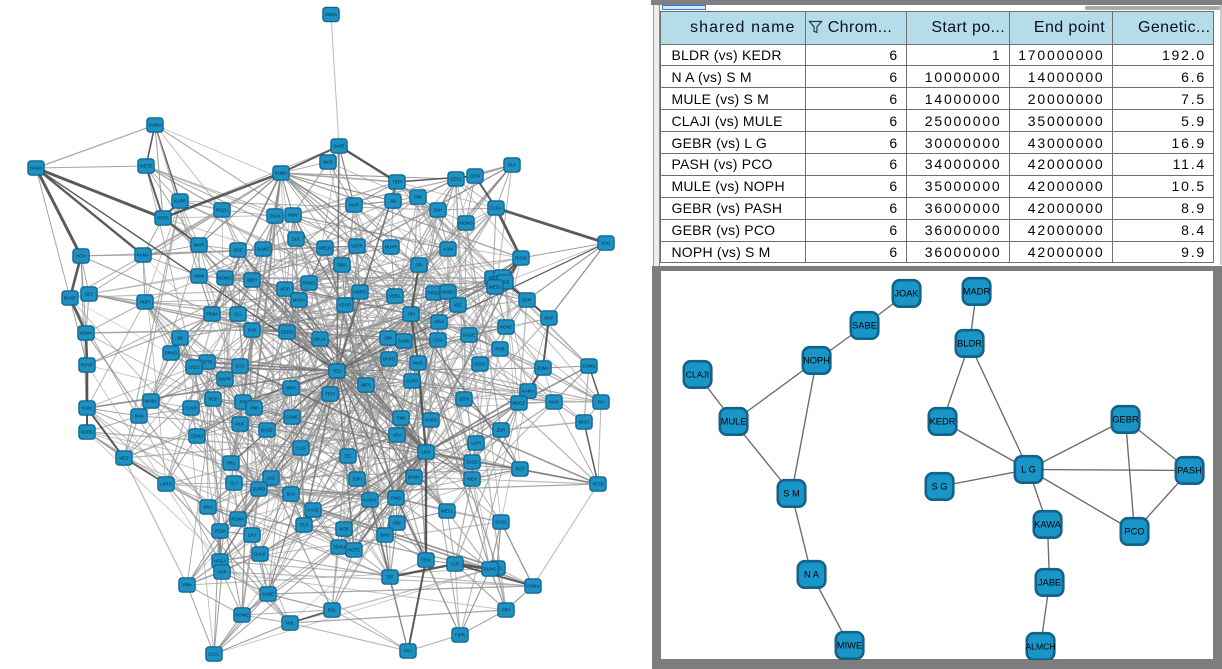  Describe the element at coordinates (1048, 582) in the screenshot. I see `svg-text: JABE` at that location.